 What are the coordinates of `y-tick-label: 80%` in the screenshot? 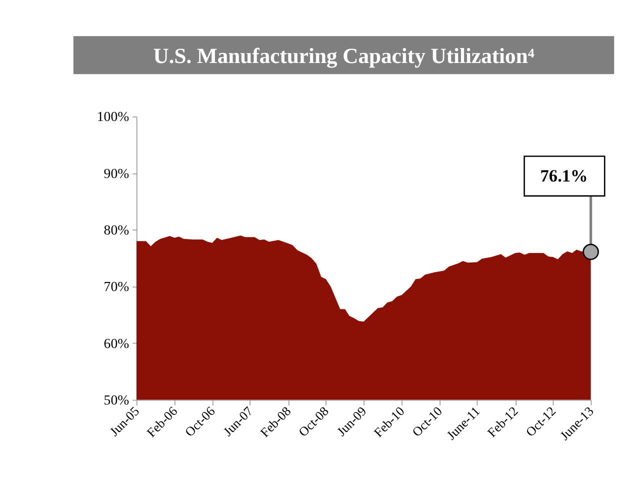 It's located at (117, 230).